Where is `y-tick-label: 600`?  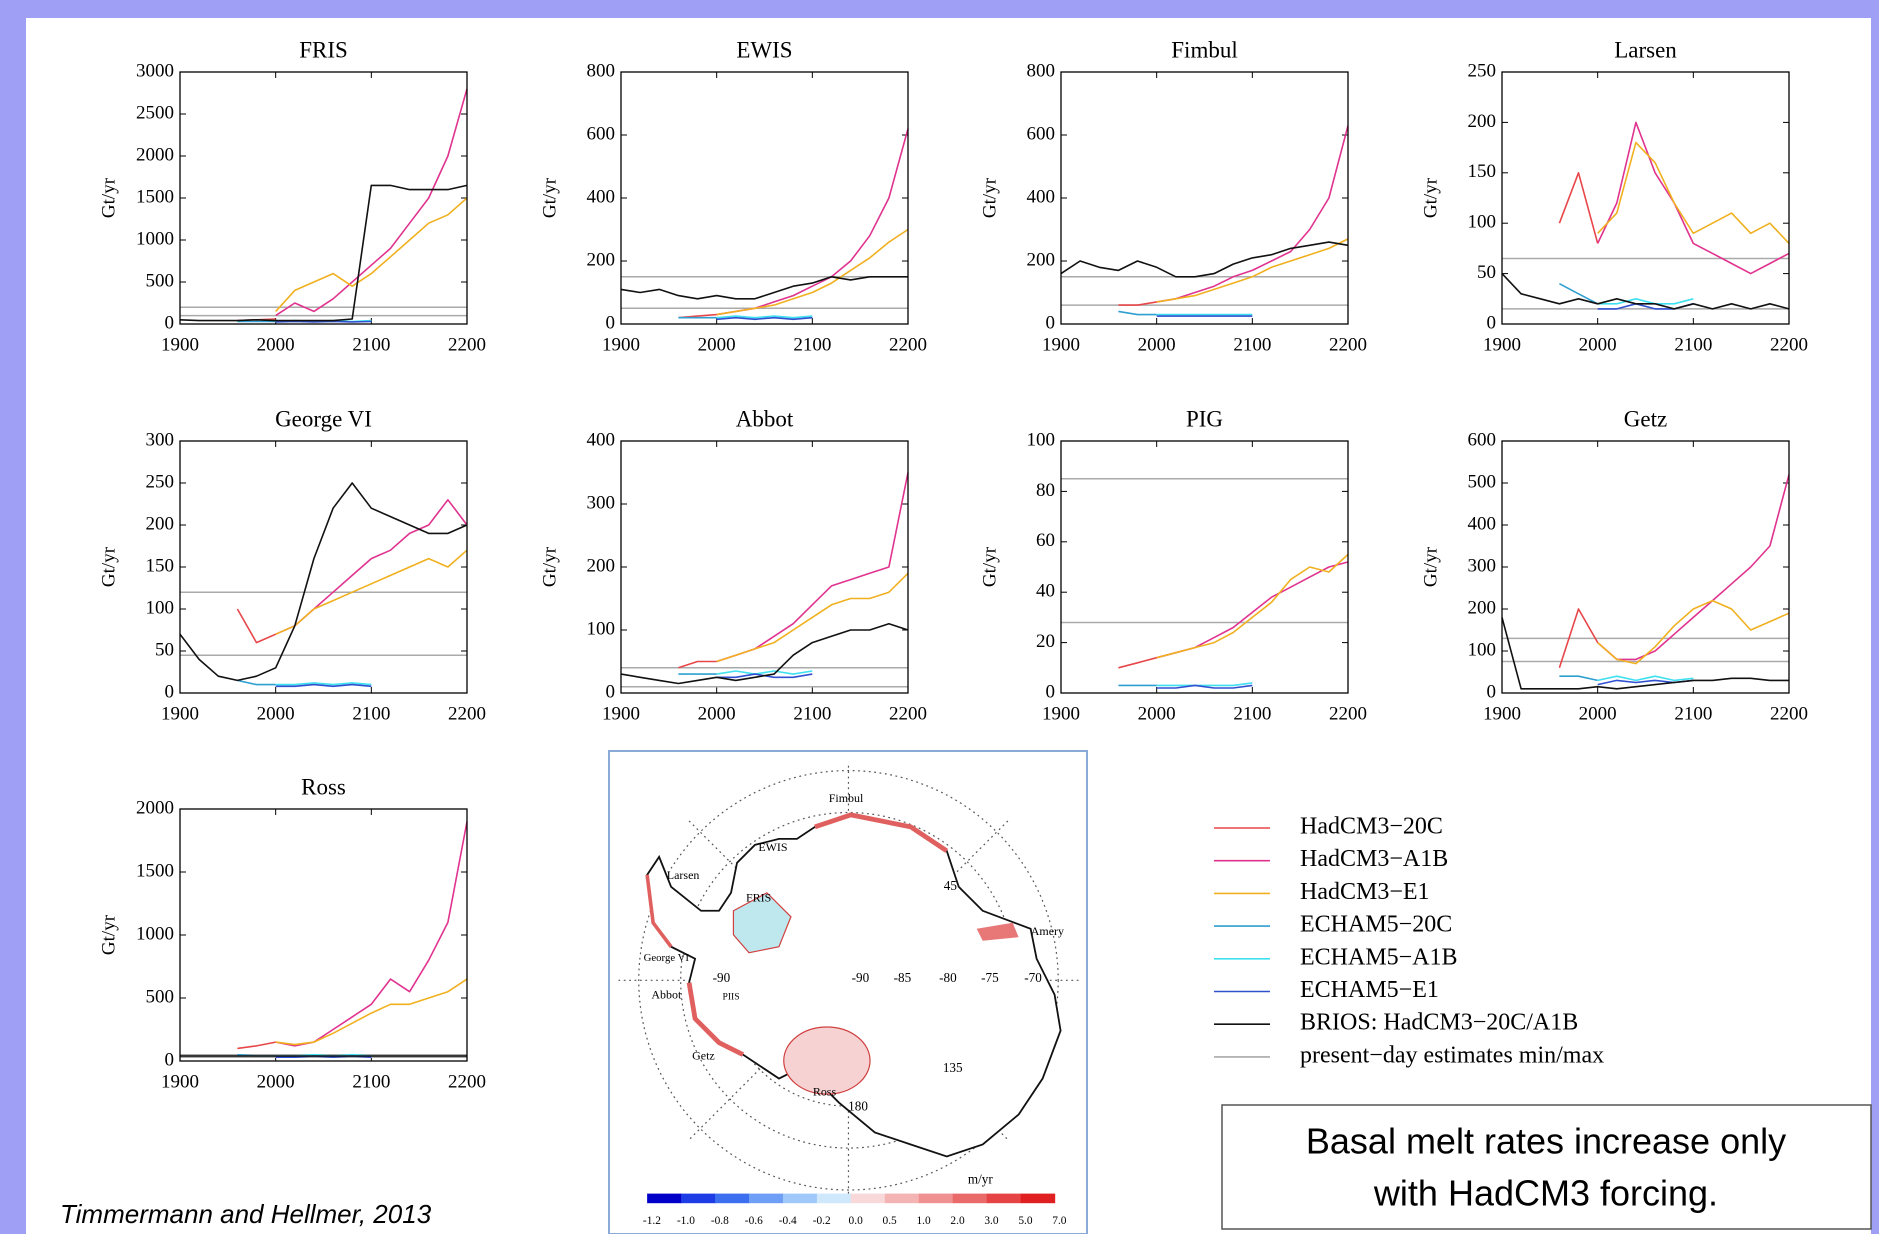
y-tick-label: 600 is located at coordinates (1041, 133).